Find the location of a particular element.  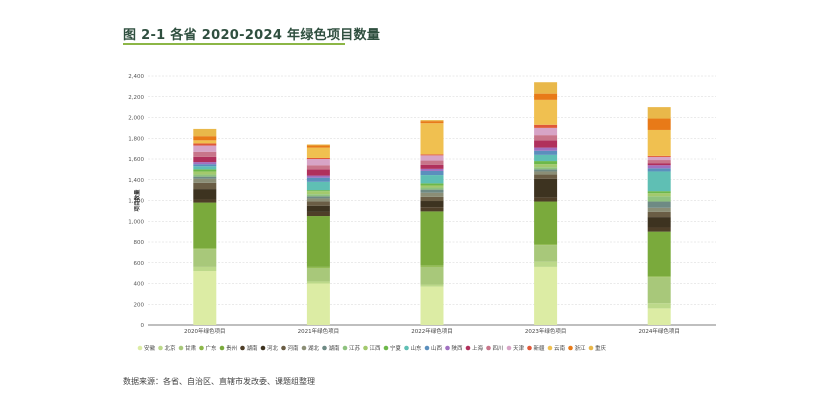

legend-label: 山西 is located at coordinates (437, 348).